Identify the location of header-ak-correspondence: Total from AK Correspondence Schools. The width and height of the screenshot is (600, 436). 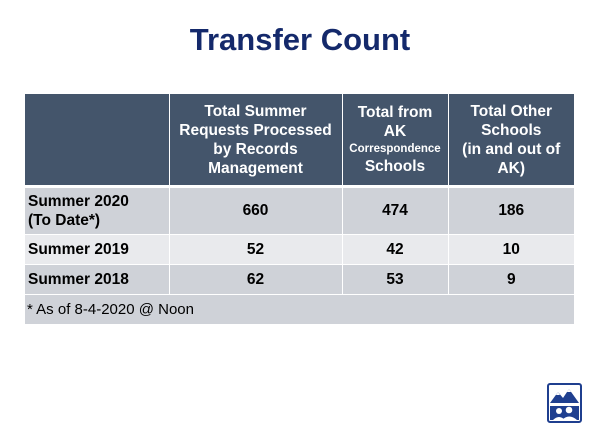
(395, 141).